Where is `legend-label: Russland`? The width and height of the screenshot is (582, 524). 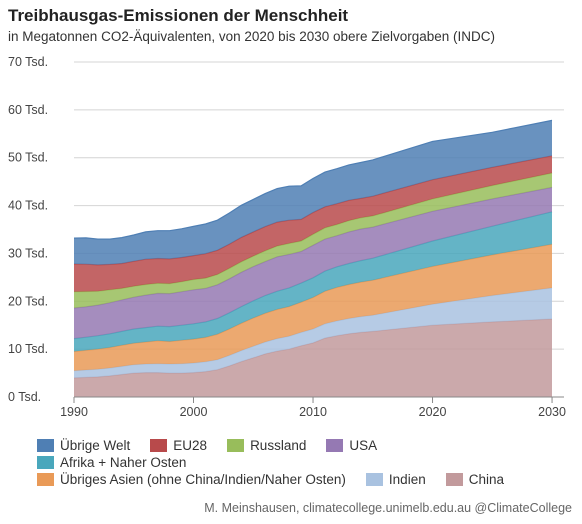
legend-label: Russland is located at coordinates (278, 445).